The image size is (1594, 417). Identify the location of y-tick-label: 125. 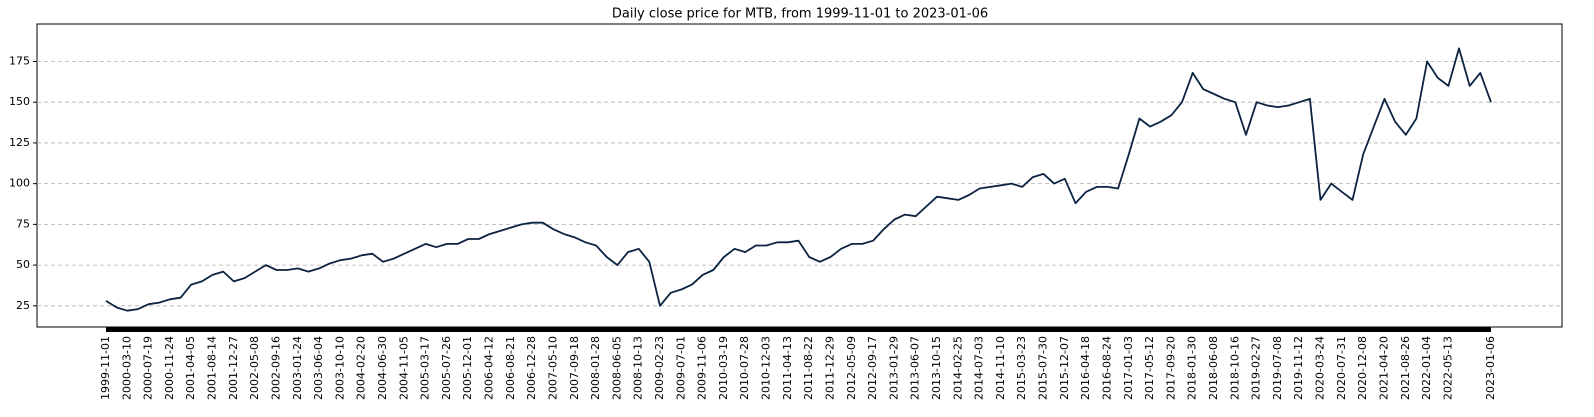
(19, 142).